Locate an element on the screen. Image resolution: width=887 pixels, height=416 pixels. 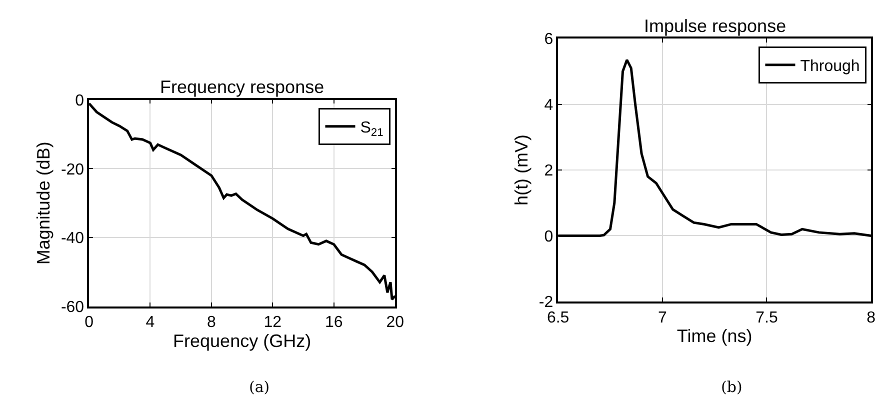
x-tick-label: 16 is located at coordinates (333, 323).